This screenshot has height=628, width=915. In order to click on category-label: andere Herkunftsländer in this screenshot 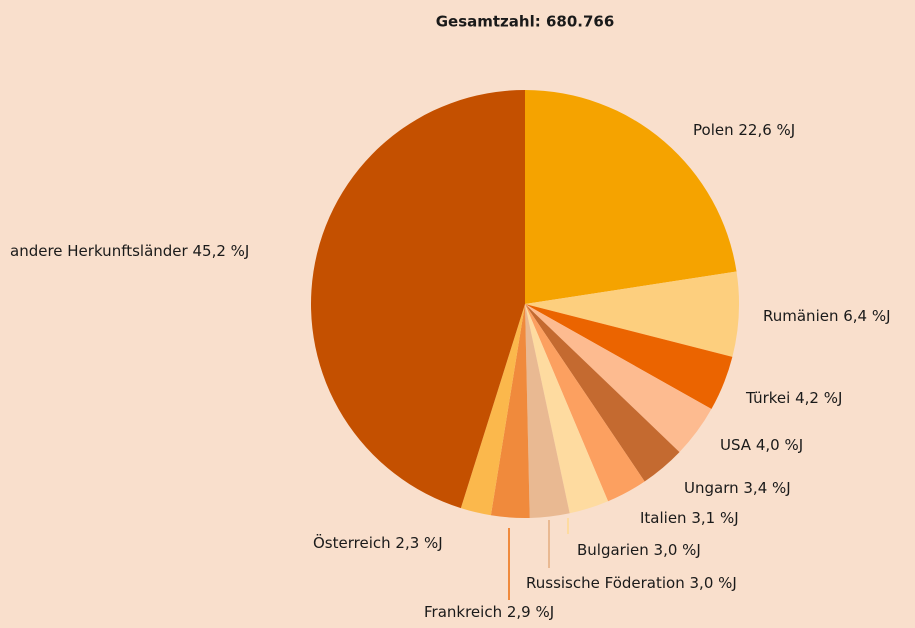, I will do `click(99, 251)`.